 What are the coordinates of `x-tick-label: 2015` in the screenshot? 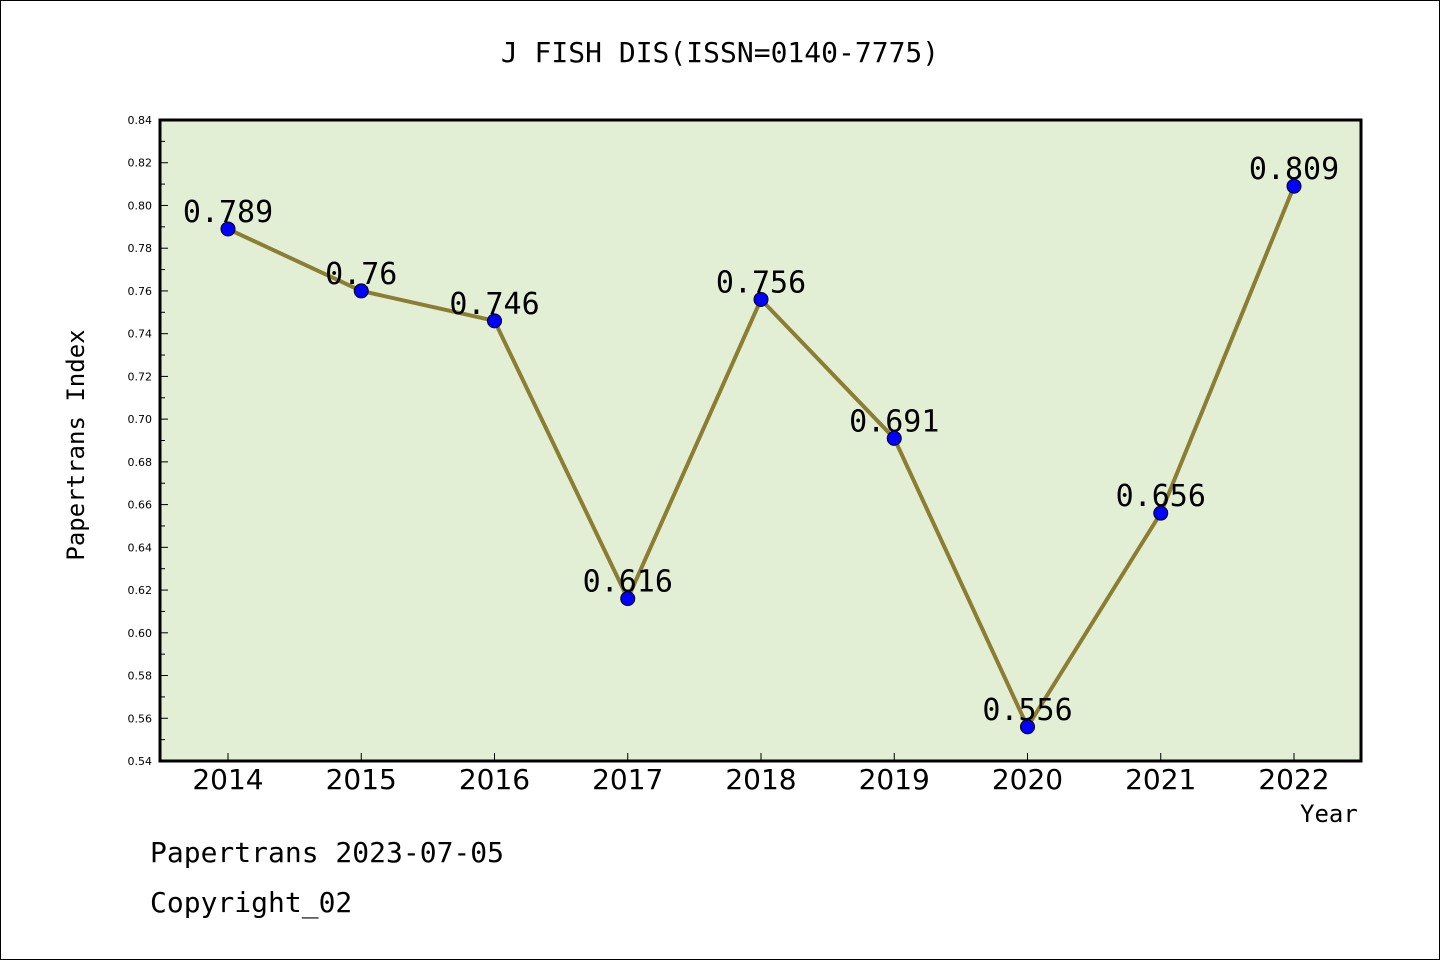 It's located at (361, 779).